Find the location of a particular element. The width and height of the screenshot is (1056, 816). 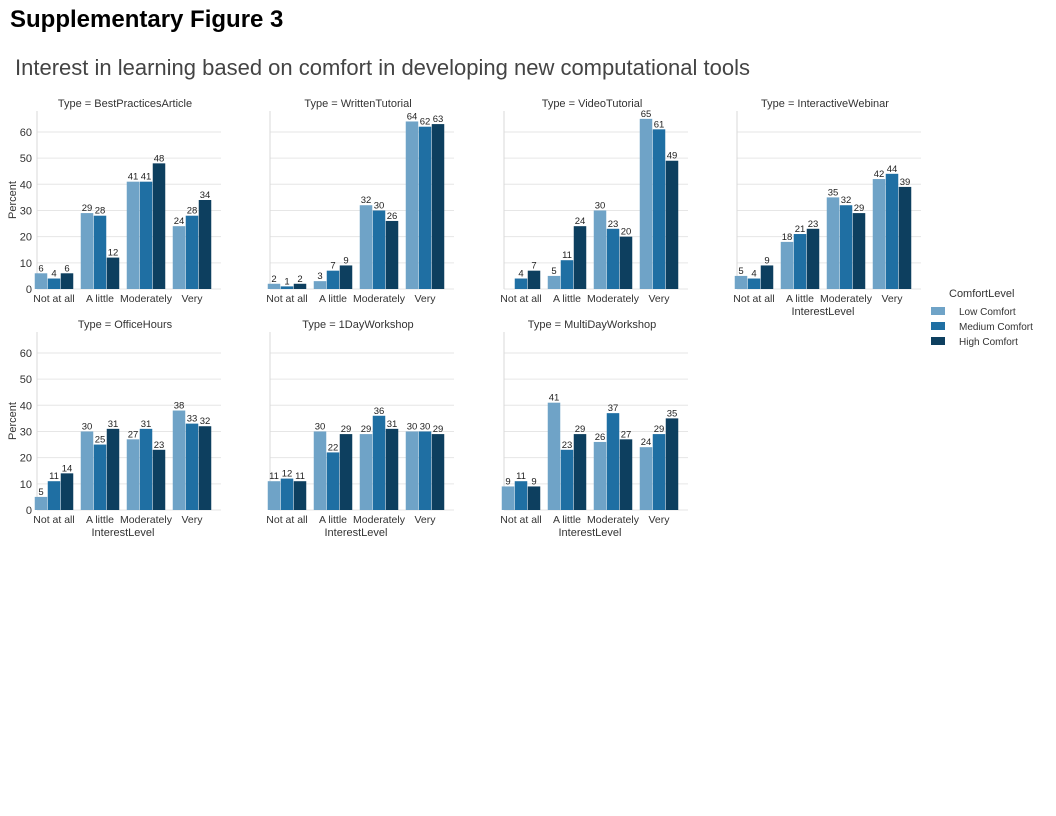

bar-value-label: 49 is located at coordinates (672, 156).